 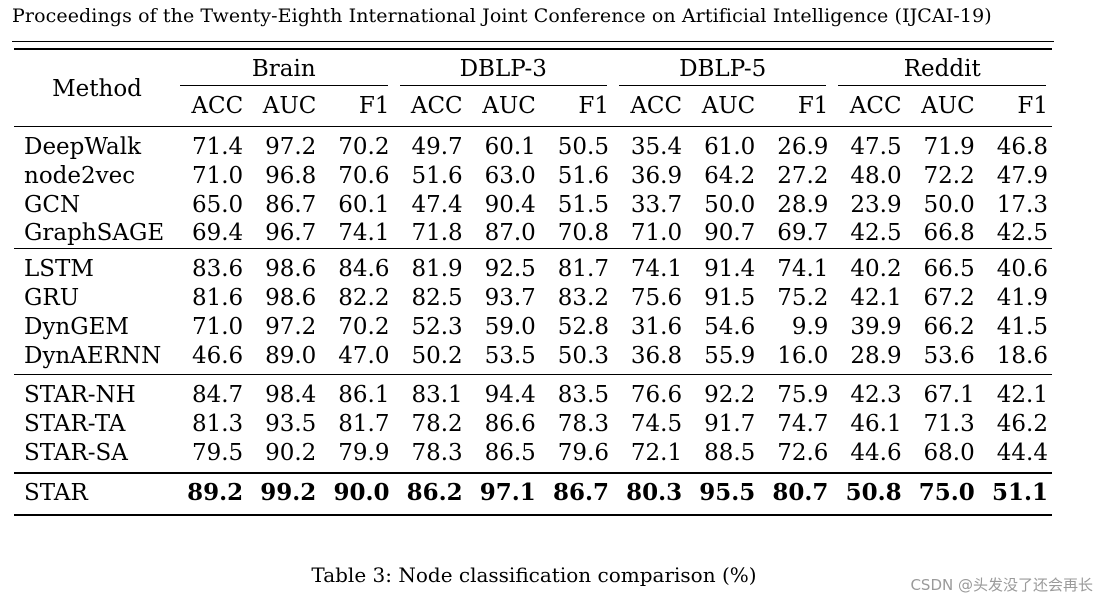 I want to click on value-cell: 71.9, so click(x=949, y=147).